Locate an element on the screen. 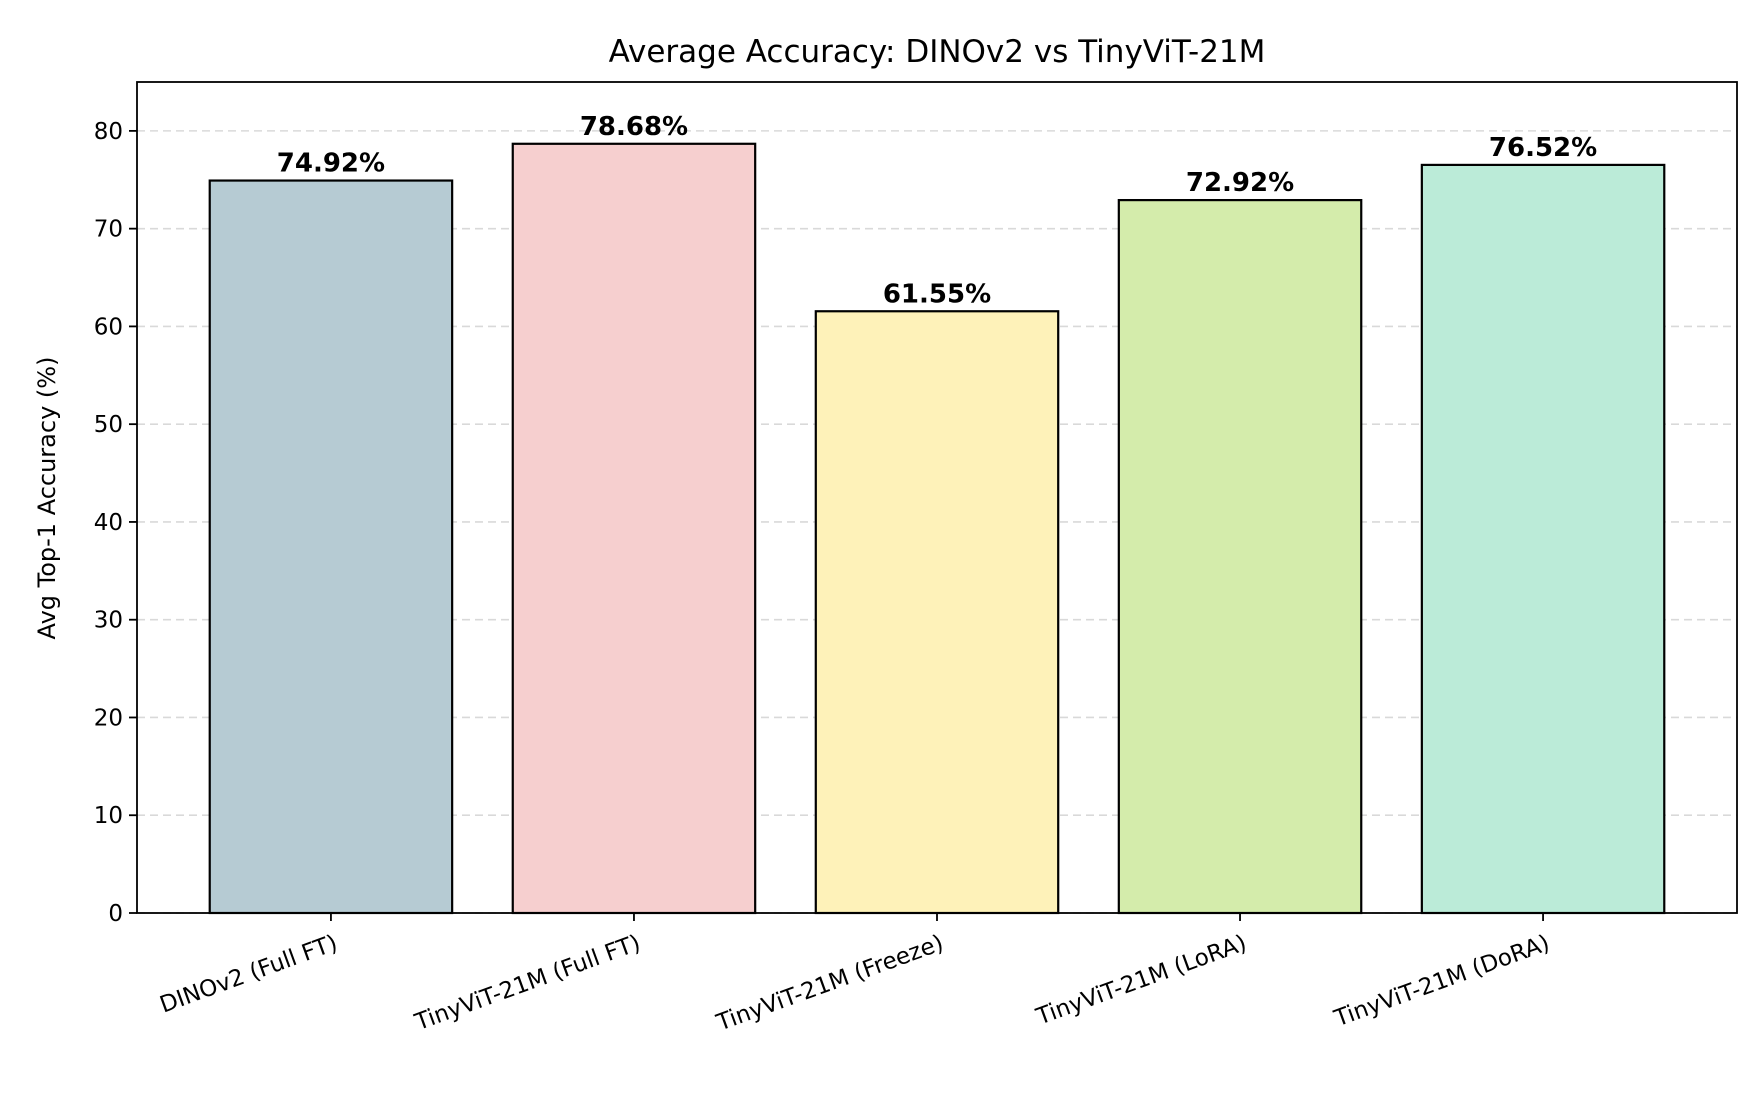  y-tick-label: 70 is located at coordinates (108, 230).